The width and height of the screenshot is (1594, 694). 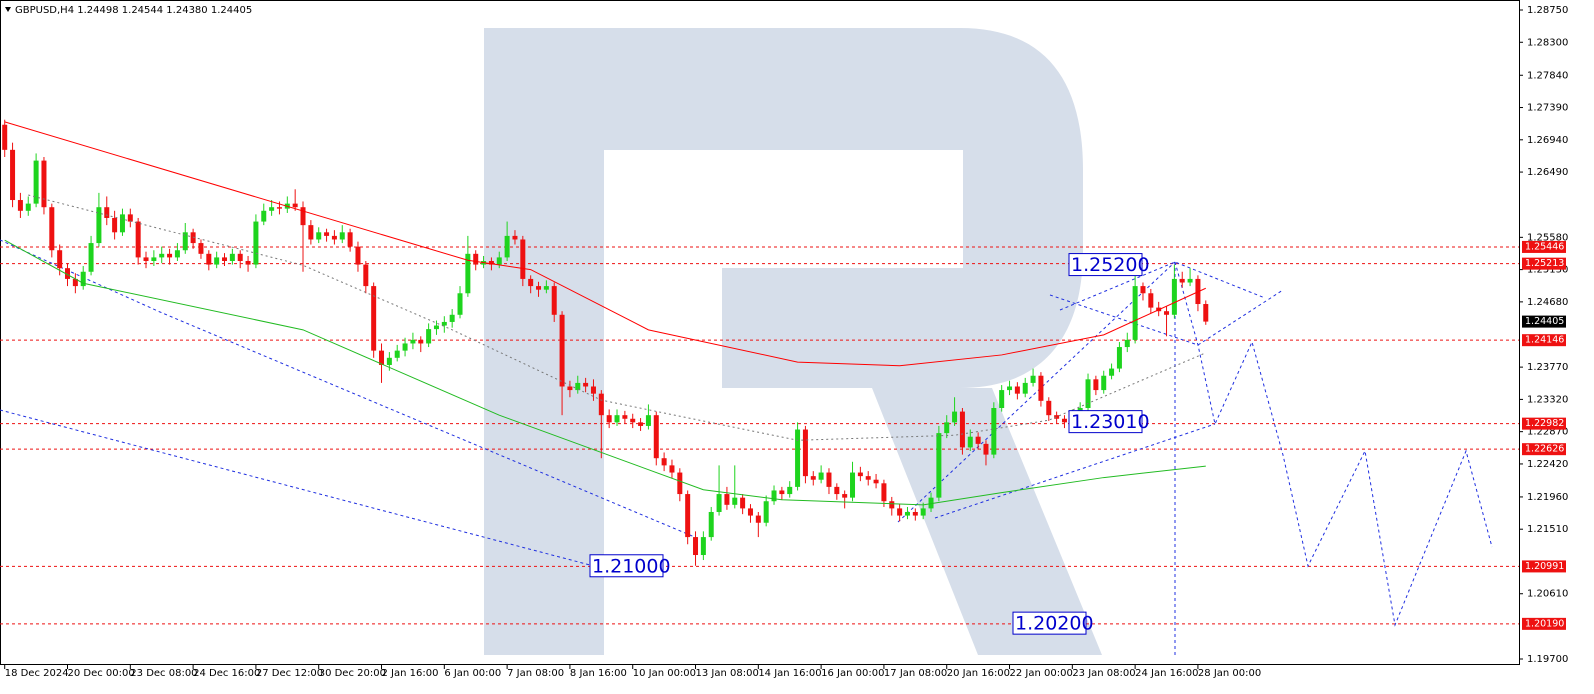 I want to click on y-tick-label: 1.26490, so click(x=1547, y=172).